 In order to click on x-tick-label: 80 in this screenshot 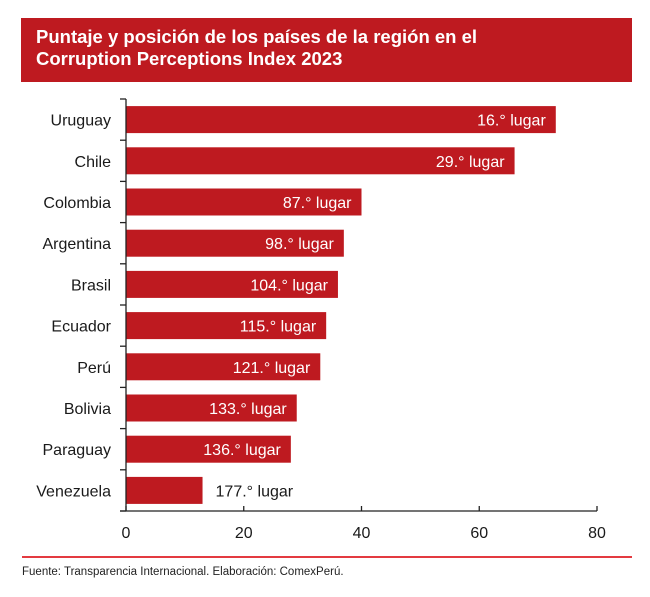, I will do `click(597, 533)`.